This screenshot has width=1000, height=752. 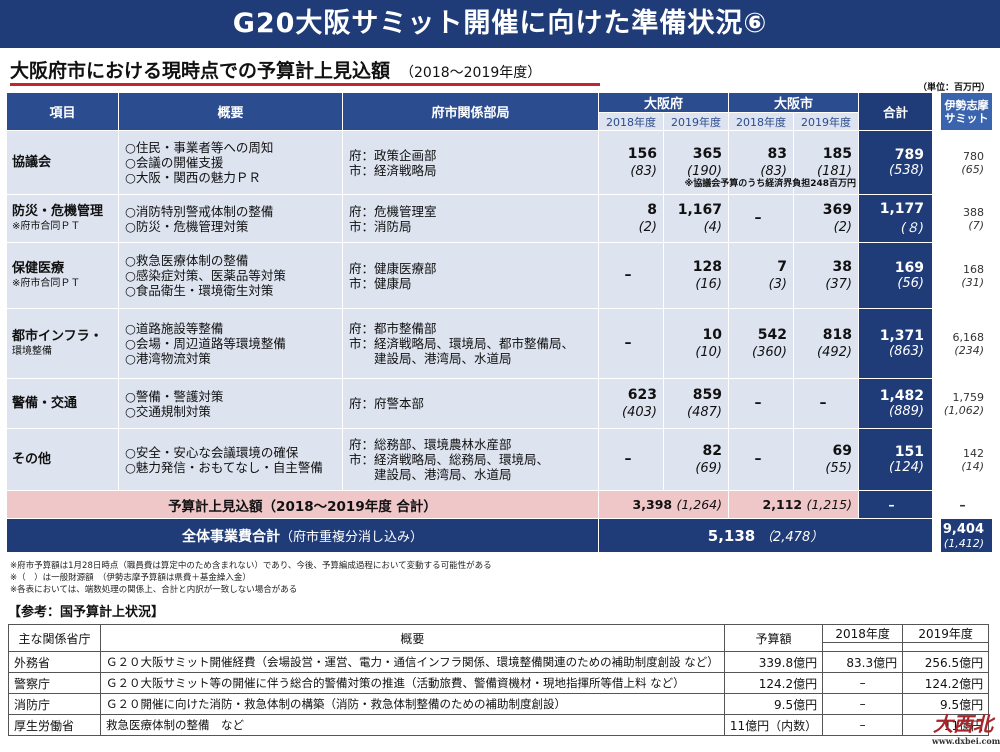 I want to click on ref-overview: 救急医療体制の整備 など, so click(x=412, y=725).